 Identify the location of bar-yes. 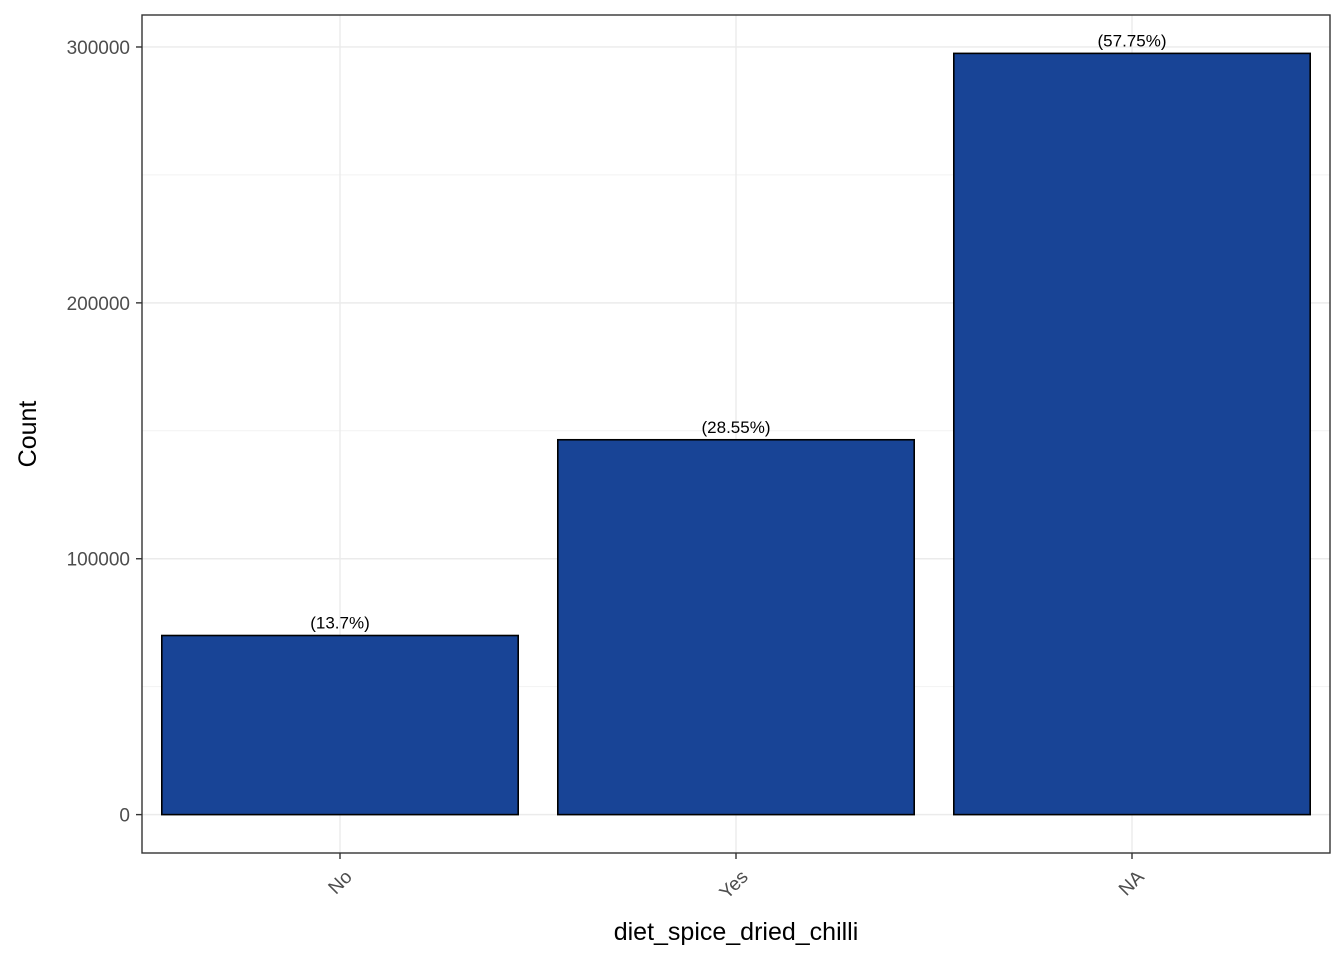
(735, 627).